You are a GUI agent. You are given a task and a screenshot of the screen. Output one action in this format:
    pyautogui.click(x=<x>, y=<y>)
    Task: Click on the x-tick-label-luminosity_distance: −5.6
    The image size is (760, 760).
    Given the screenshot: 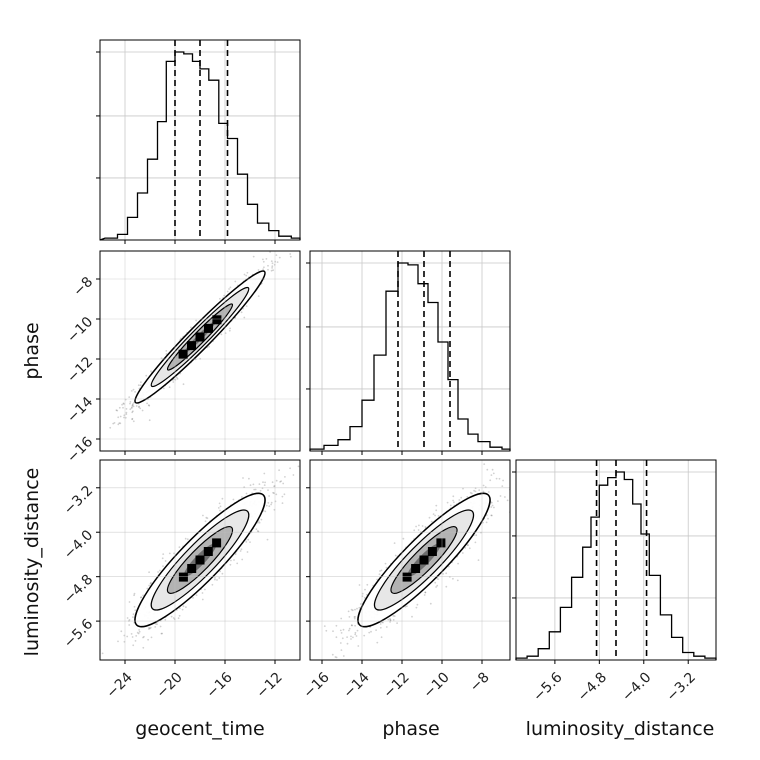 What is the action you would take?
    pyautogui.click(x=547, y=686)
    